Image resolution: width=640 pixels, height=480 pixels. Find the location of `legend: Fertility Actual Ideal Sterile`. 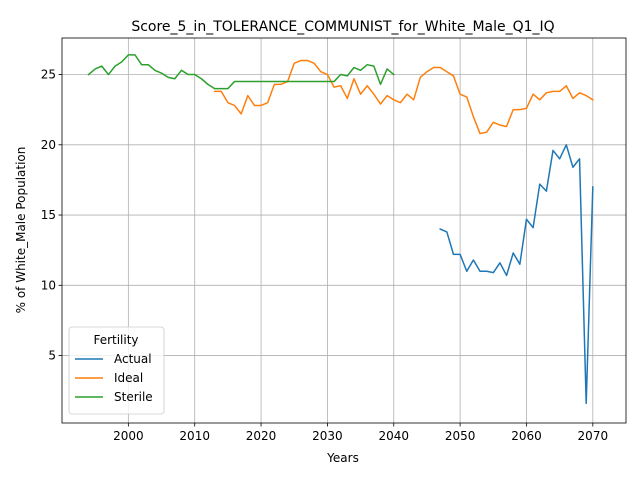

legend: Fertility Actual Ideal Sterile is located at coordinates (116, 370).